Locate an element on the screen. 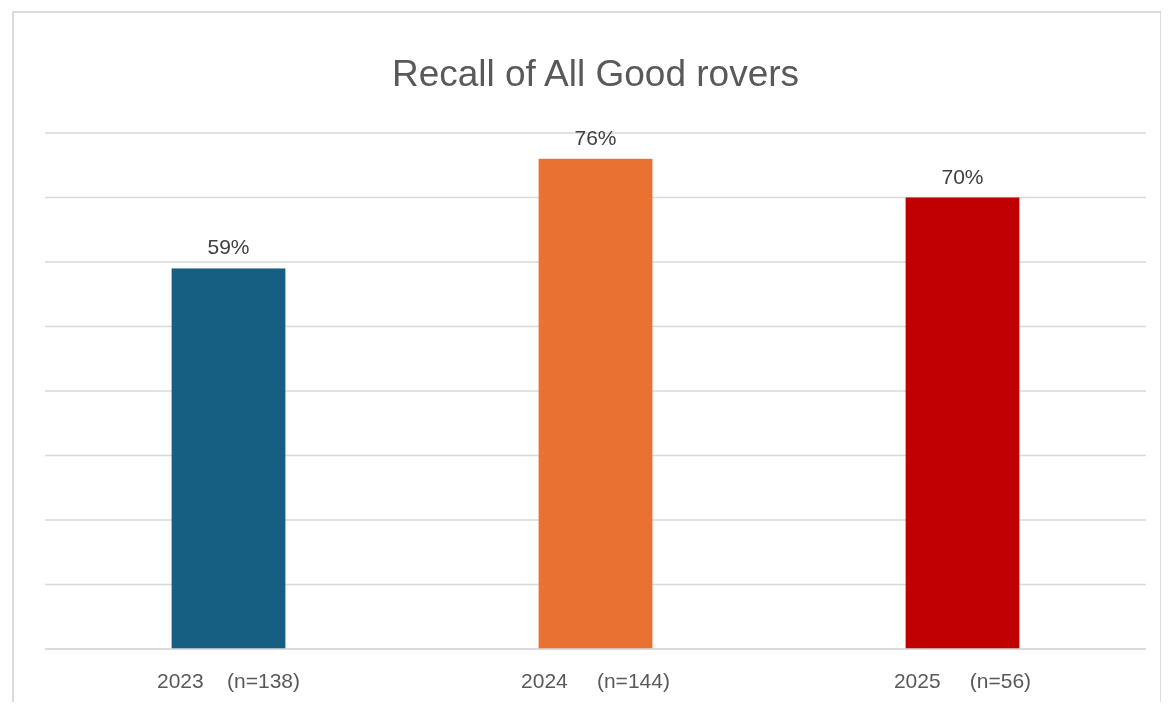  chart-title: Recall of All Good rovers is located at coordinates (595, 73).